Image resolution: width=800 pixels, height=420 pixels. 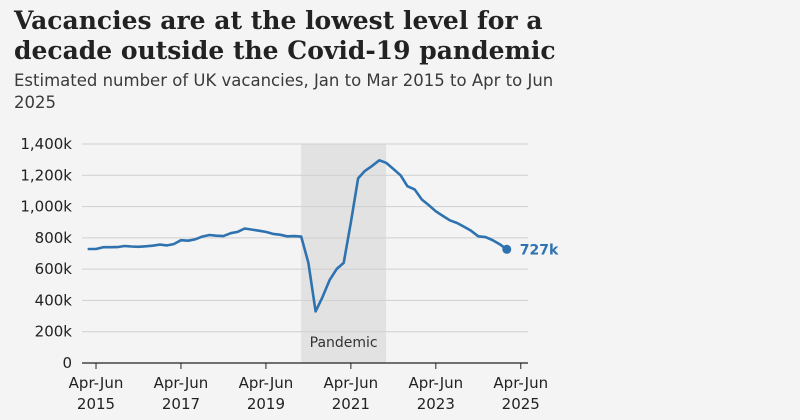 What do you see at coordinates (54, 238) in the screenshot?
I see `y-tick-label: 800k` at bounding box center [54, 238].